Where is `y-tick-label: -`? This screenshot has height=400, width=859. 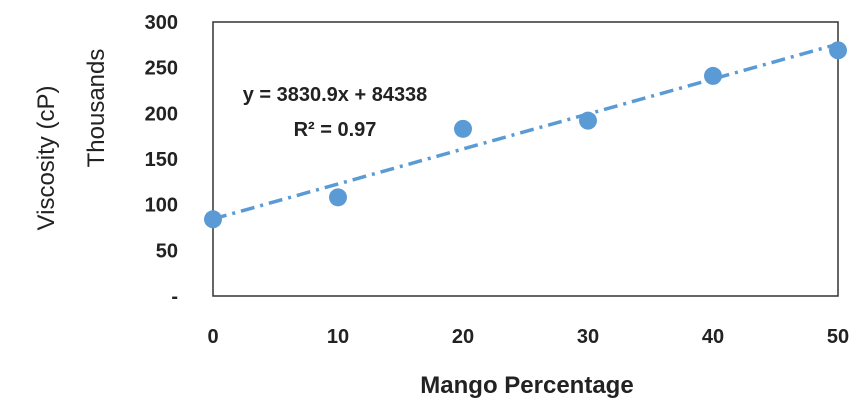 y-tick-label: - is located at coordinates (174, 297).